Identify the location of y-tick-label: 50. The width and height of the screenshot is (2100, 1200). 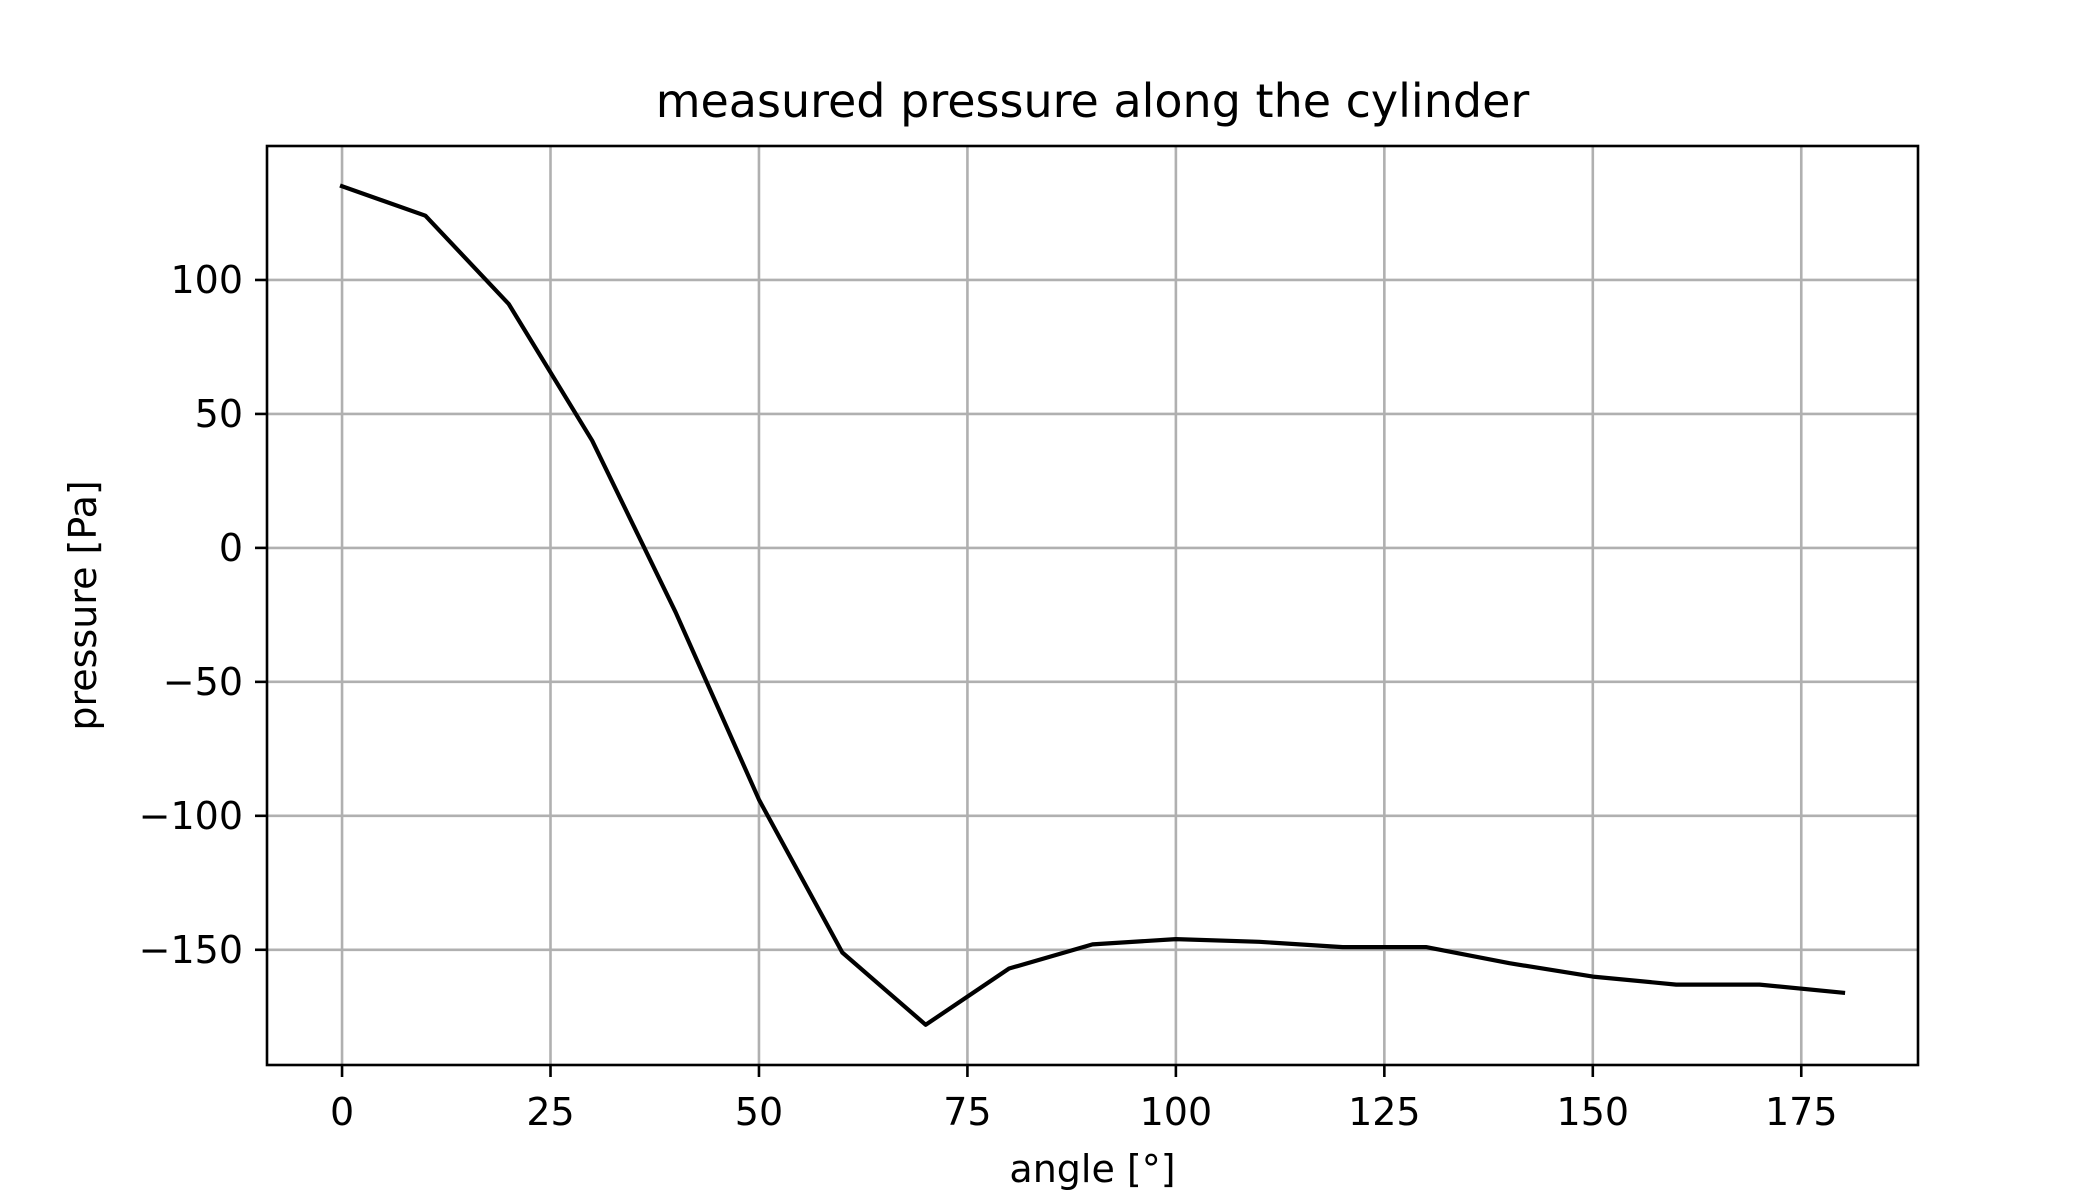
(219, 414).